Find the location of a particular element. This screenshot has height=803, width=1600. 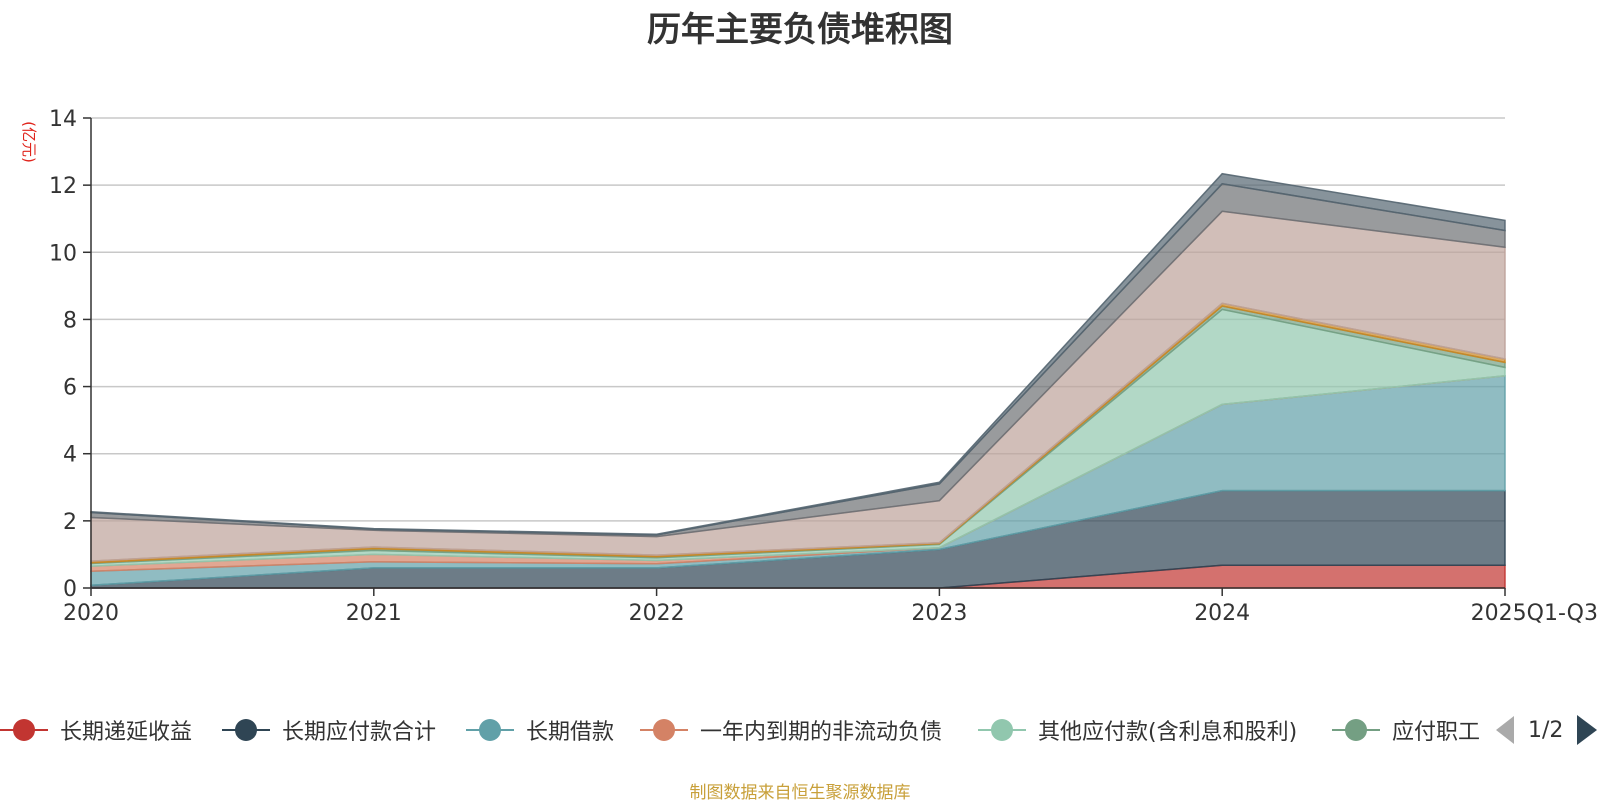

legend-item: 长期借款 is located at coordinates (540, 730).